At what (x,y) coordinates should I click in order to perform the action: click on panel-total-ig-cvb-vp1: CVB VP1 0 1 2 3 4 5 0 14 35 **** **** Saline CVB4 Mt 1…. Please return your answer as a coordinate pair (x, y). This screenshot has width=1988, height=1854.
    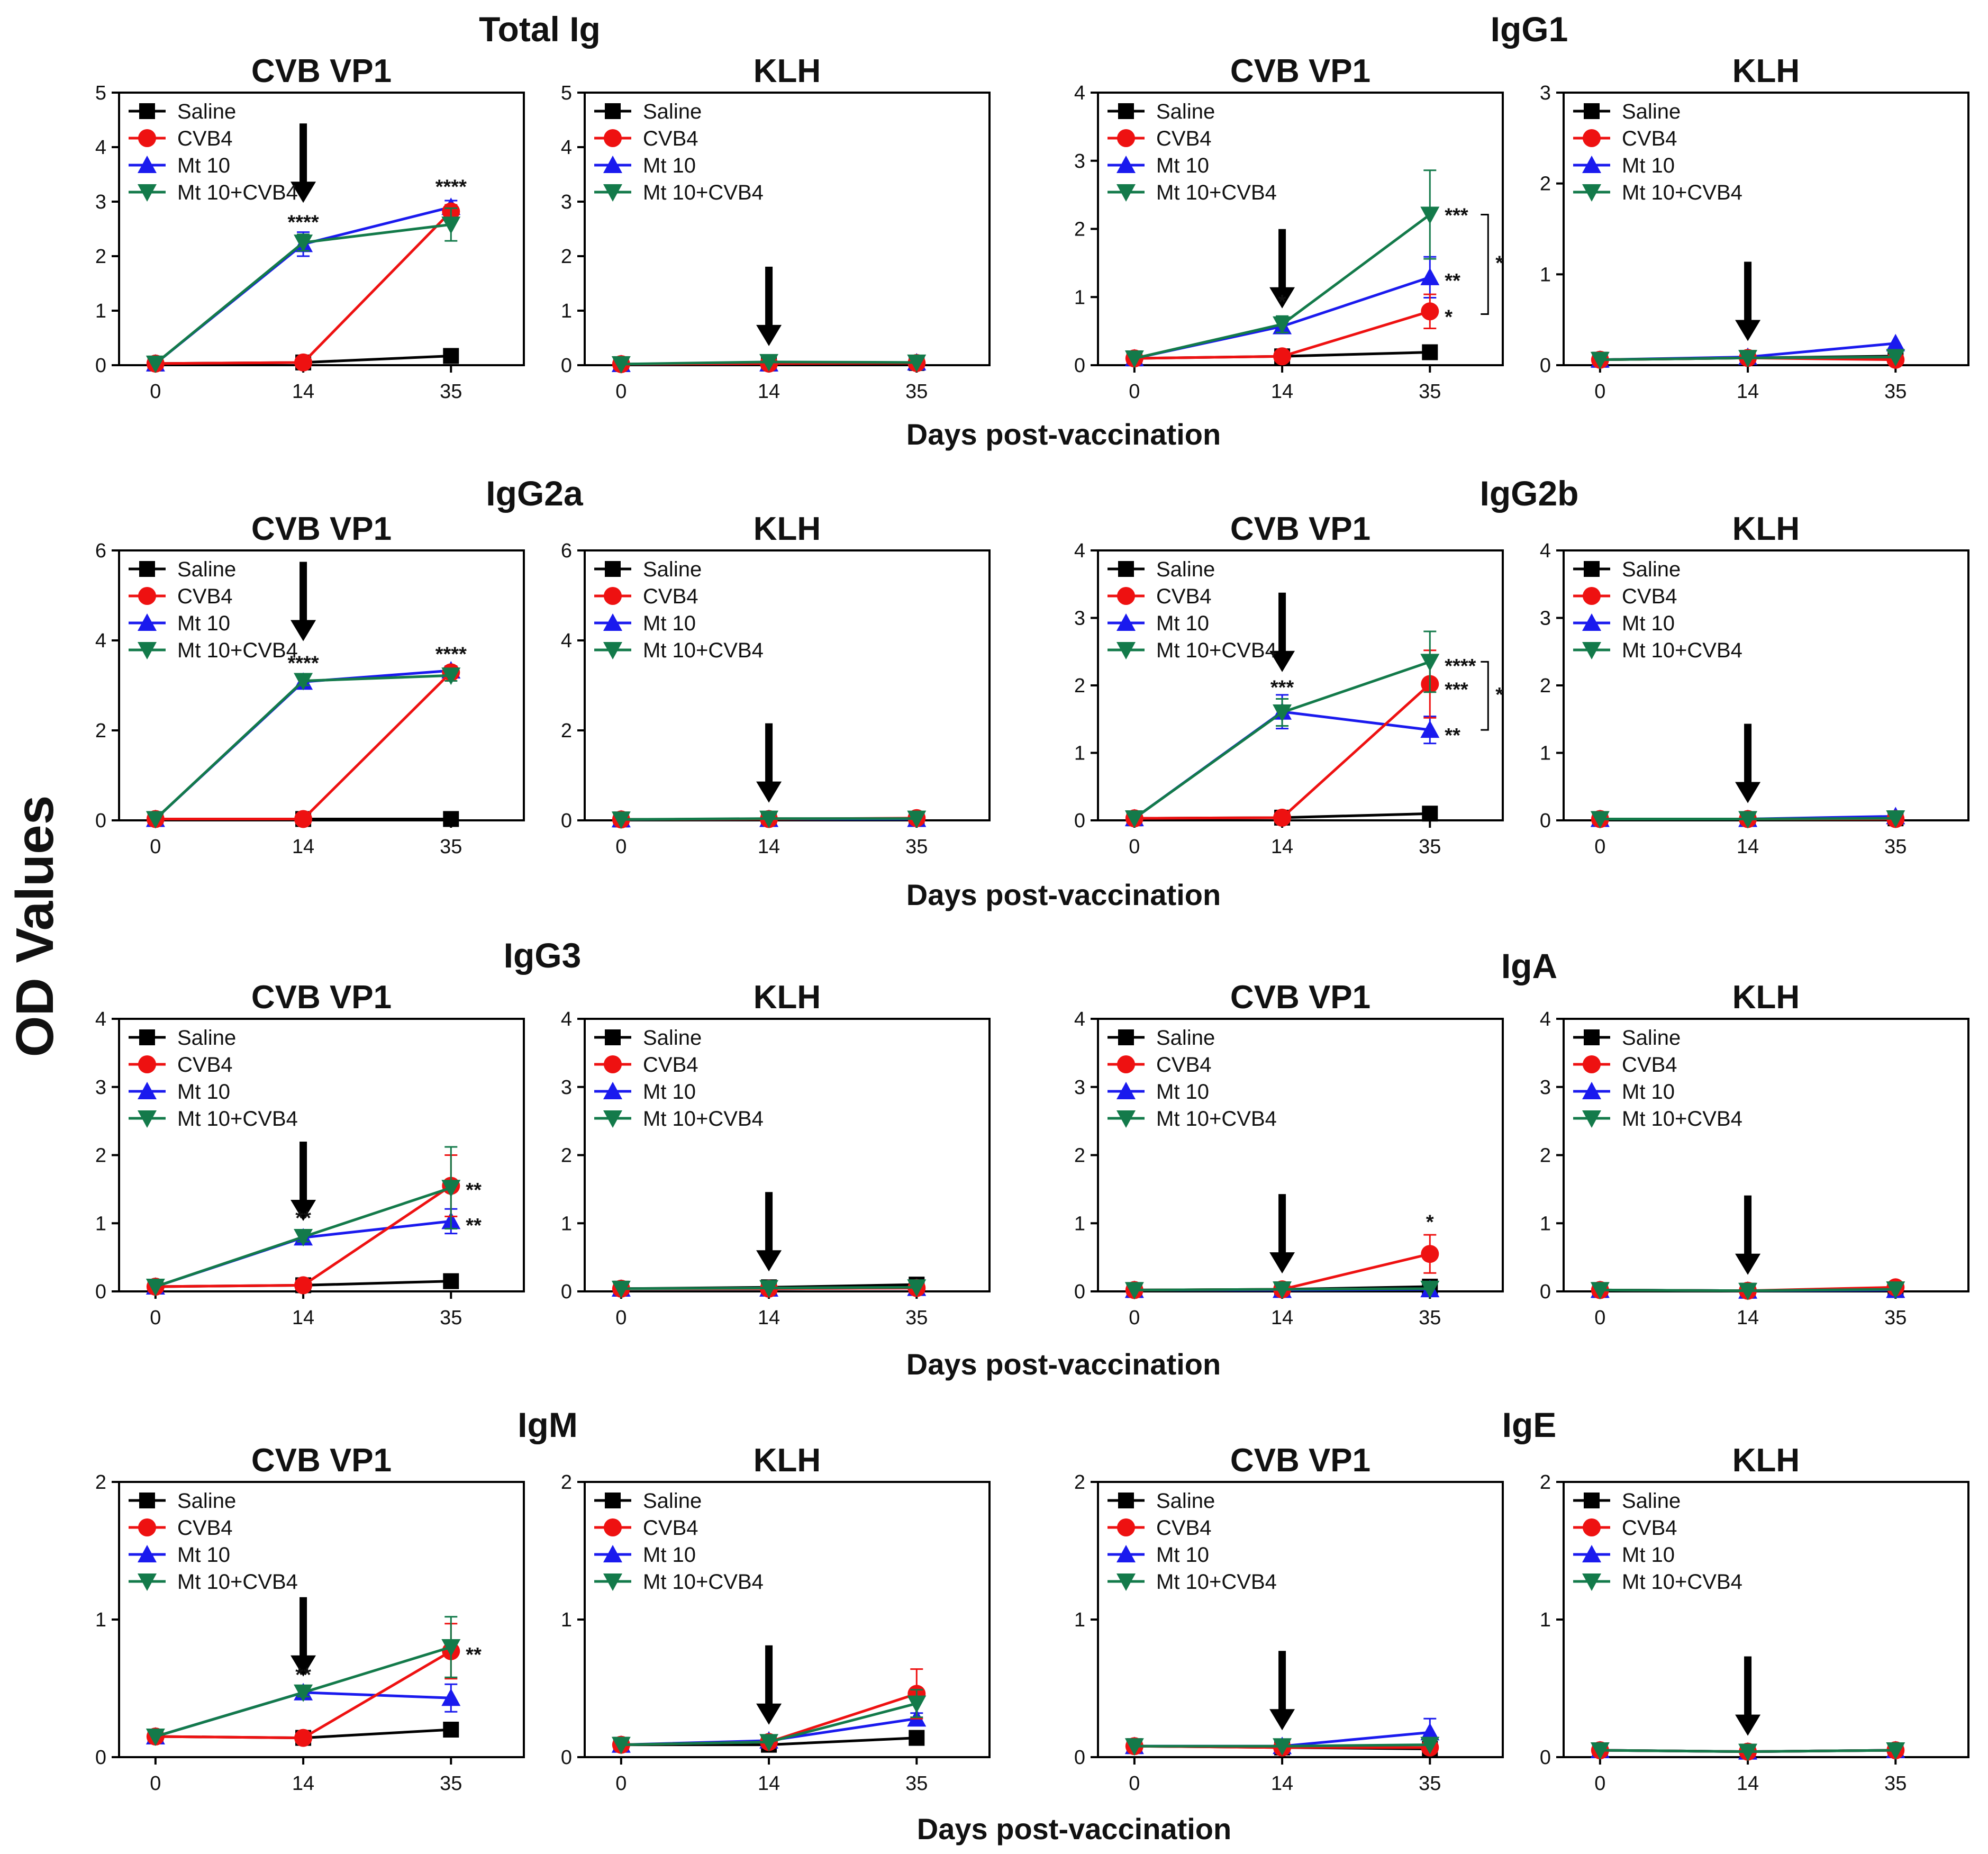
    Looking at the image, I should click on (310, 228).